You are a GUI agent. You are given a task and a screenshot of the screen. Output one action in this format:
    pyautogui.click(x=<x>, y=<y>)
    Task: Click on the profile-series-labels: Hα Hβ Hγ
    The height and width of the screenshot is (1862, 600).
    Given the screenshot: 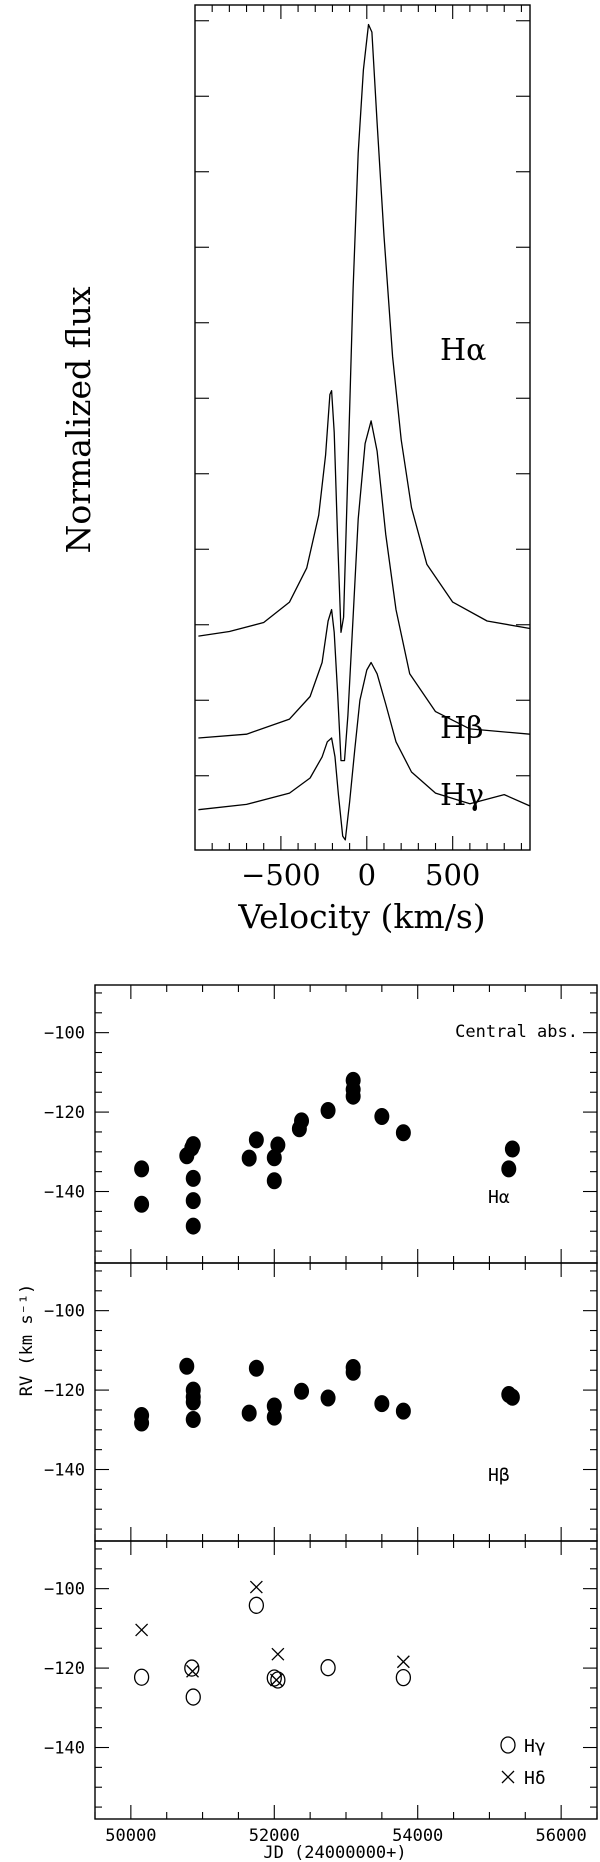 What is the action you would take?
    pyautogui.click(x=463, y=573)
    